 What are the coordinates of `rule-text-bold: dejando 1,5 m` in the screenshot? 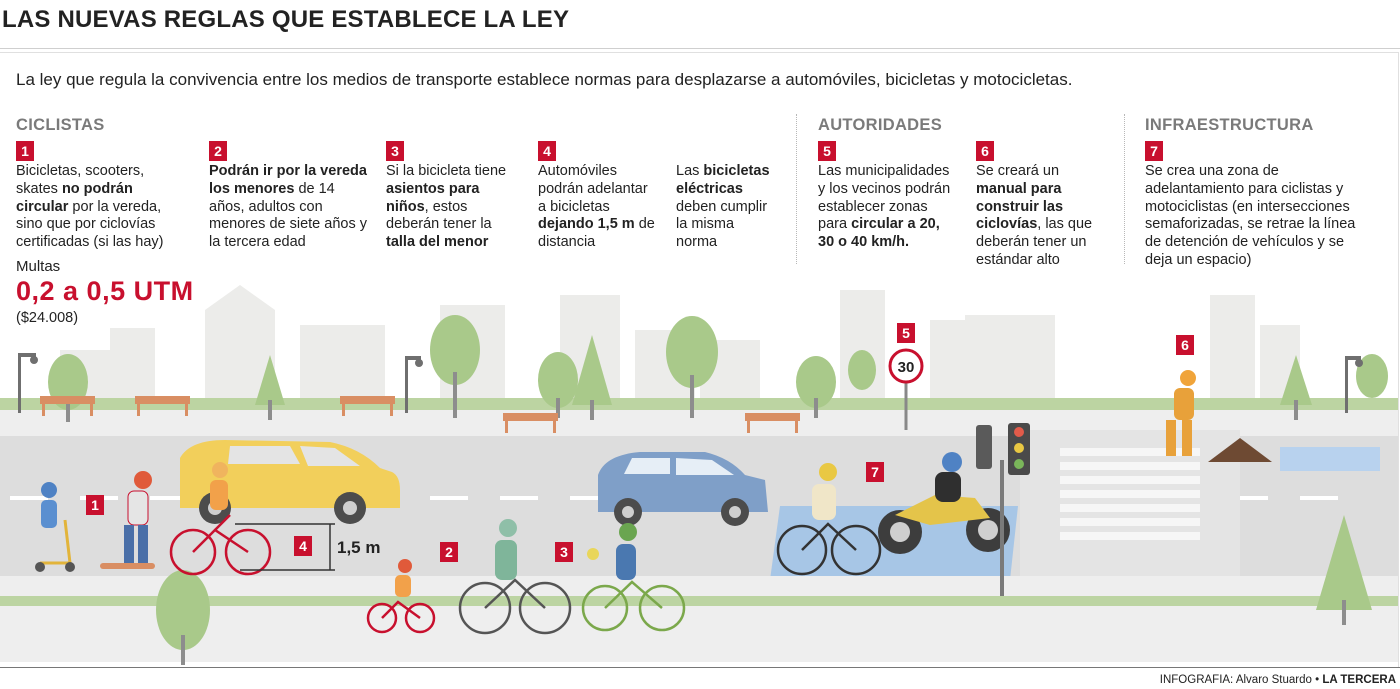 It's located at (586, 224).